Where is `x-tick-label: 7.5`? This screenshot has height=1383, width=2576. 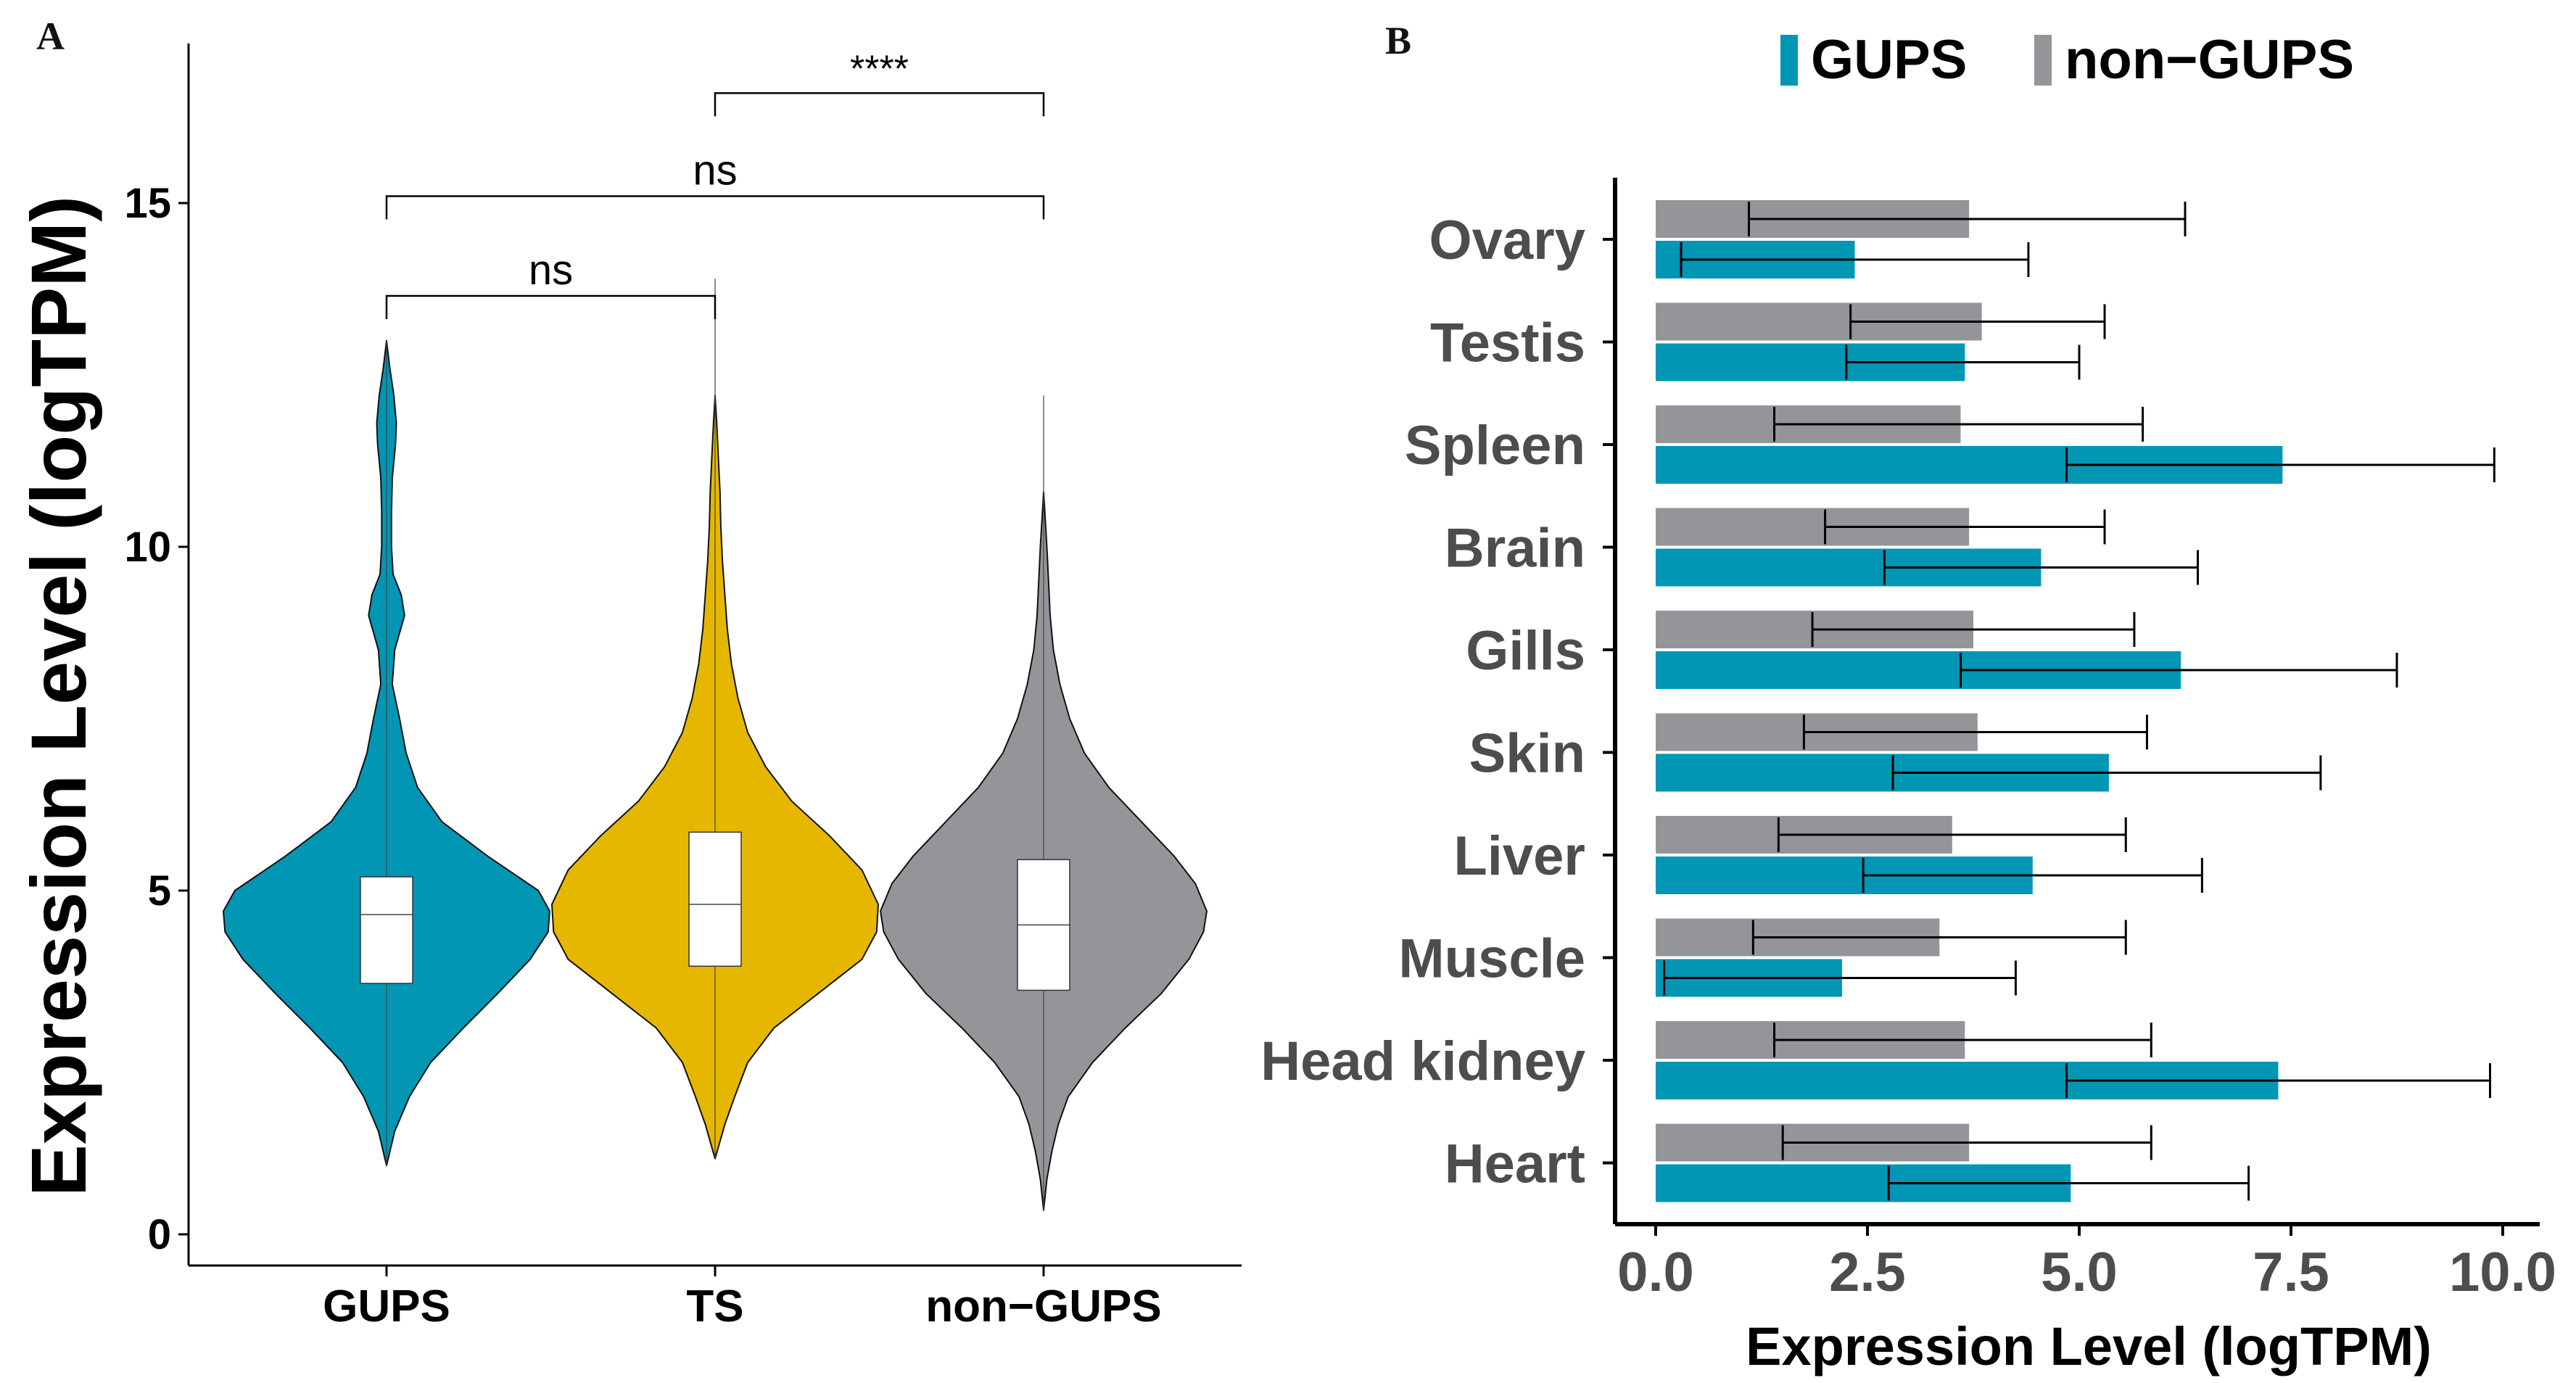 x-tick-label: 7.5 is located at coordinates (2291, 1272).